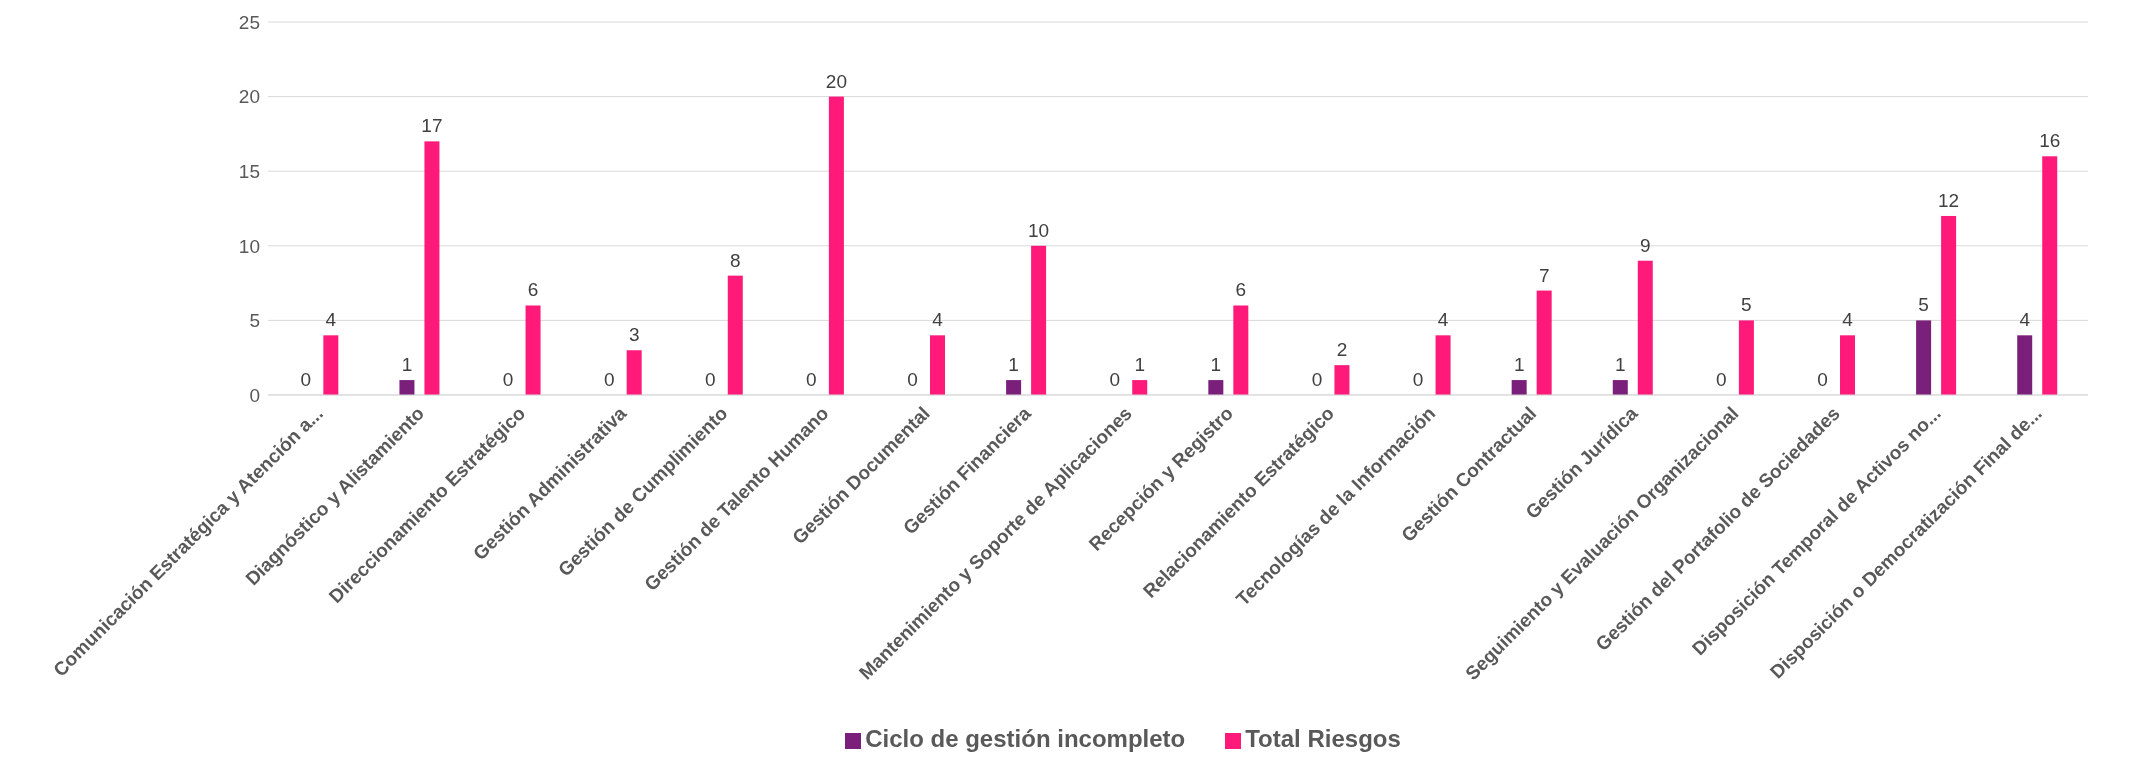 The height and width of the screenshot is (773, 2131). What do you see at coordinates (249, 22) in the screenshot?
I see `y-tick-label: 25` at bounding box center [249, 22].